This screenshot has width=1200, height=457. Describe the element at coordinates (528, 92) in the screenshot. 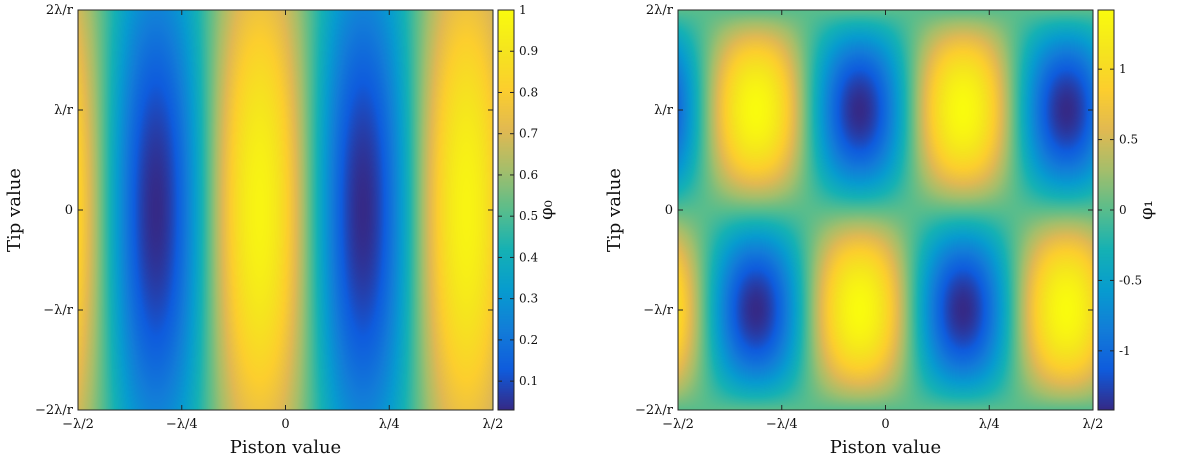

I see `colorbar-tick-label: 0.8` at that location.